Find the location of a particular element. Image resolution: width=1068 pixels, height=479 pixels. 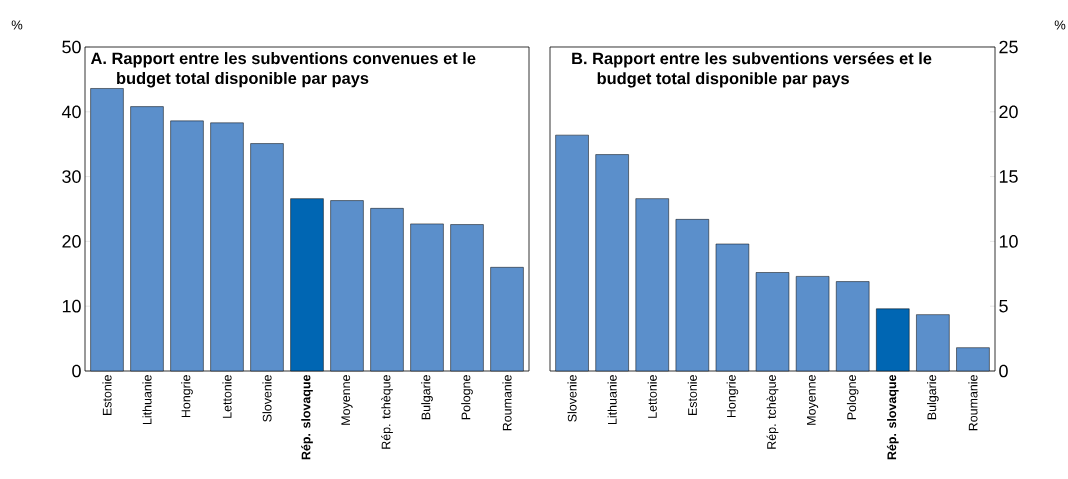

text: A. Rapport entre les subventions convenues et le budget total disponible par pays is located at coordinates (283, 70).